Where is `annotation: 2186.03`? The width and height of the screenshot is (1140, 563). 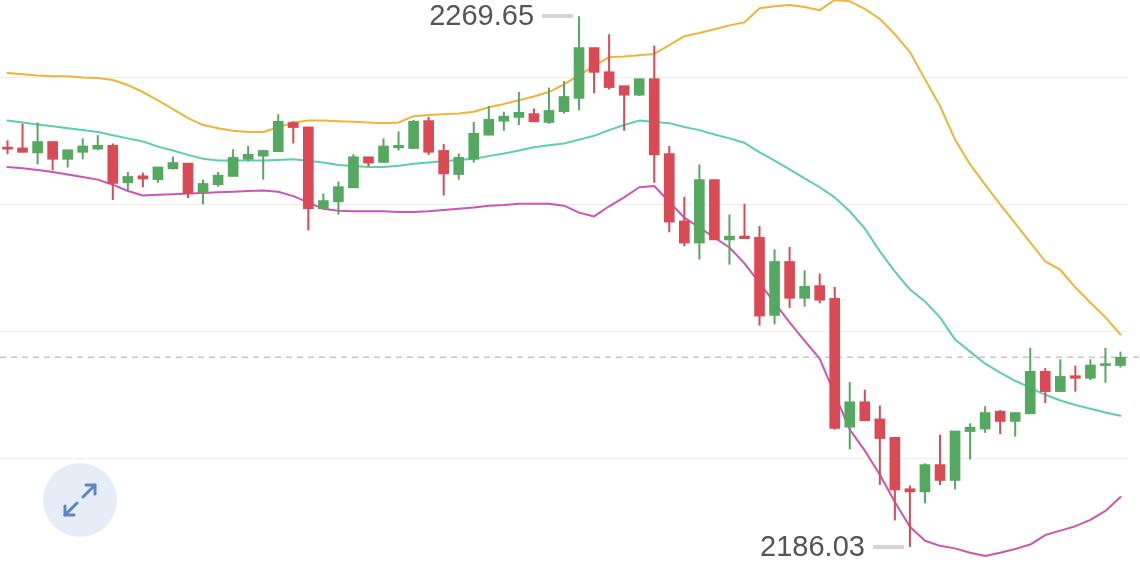
annotation: 2186.03 is located at coordinates (812, 545).